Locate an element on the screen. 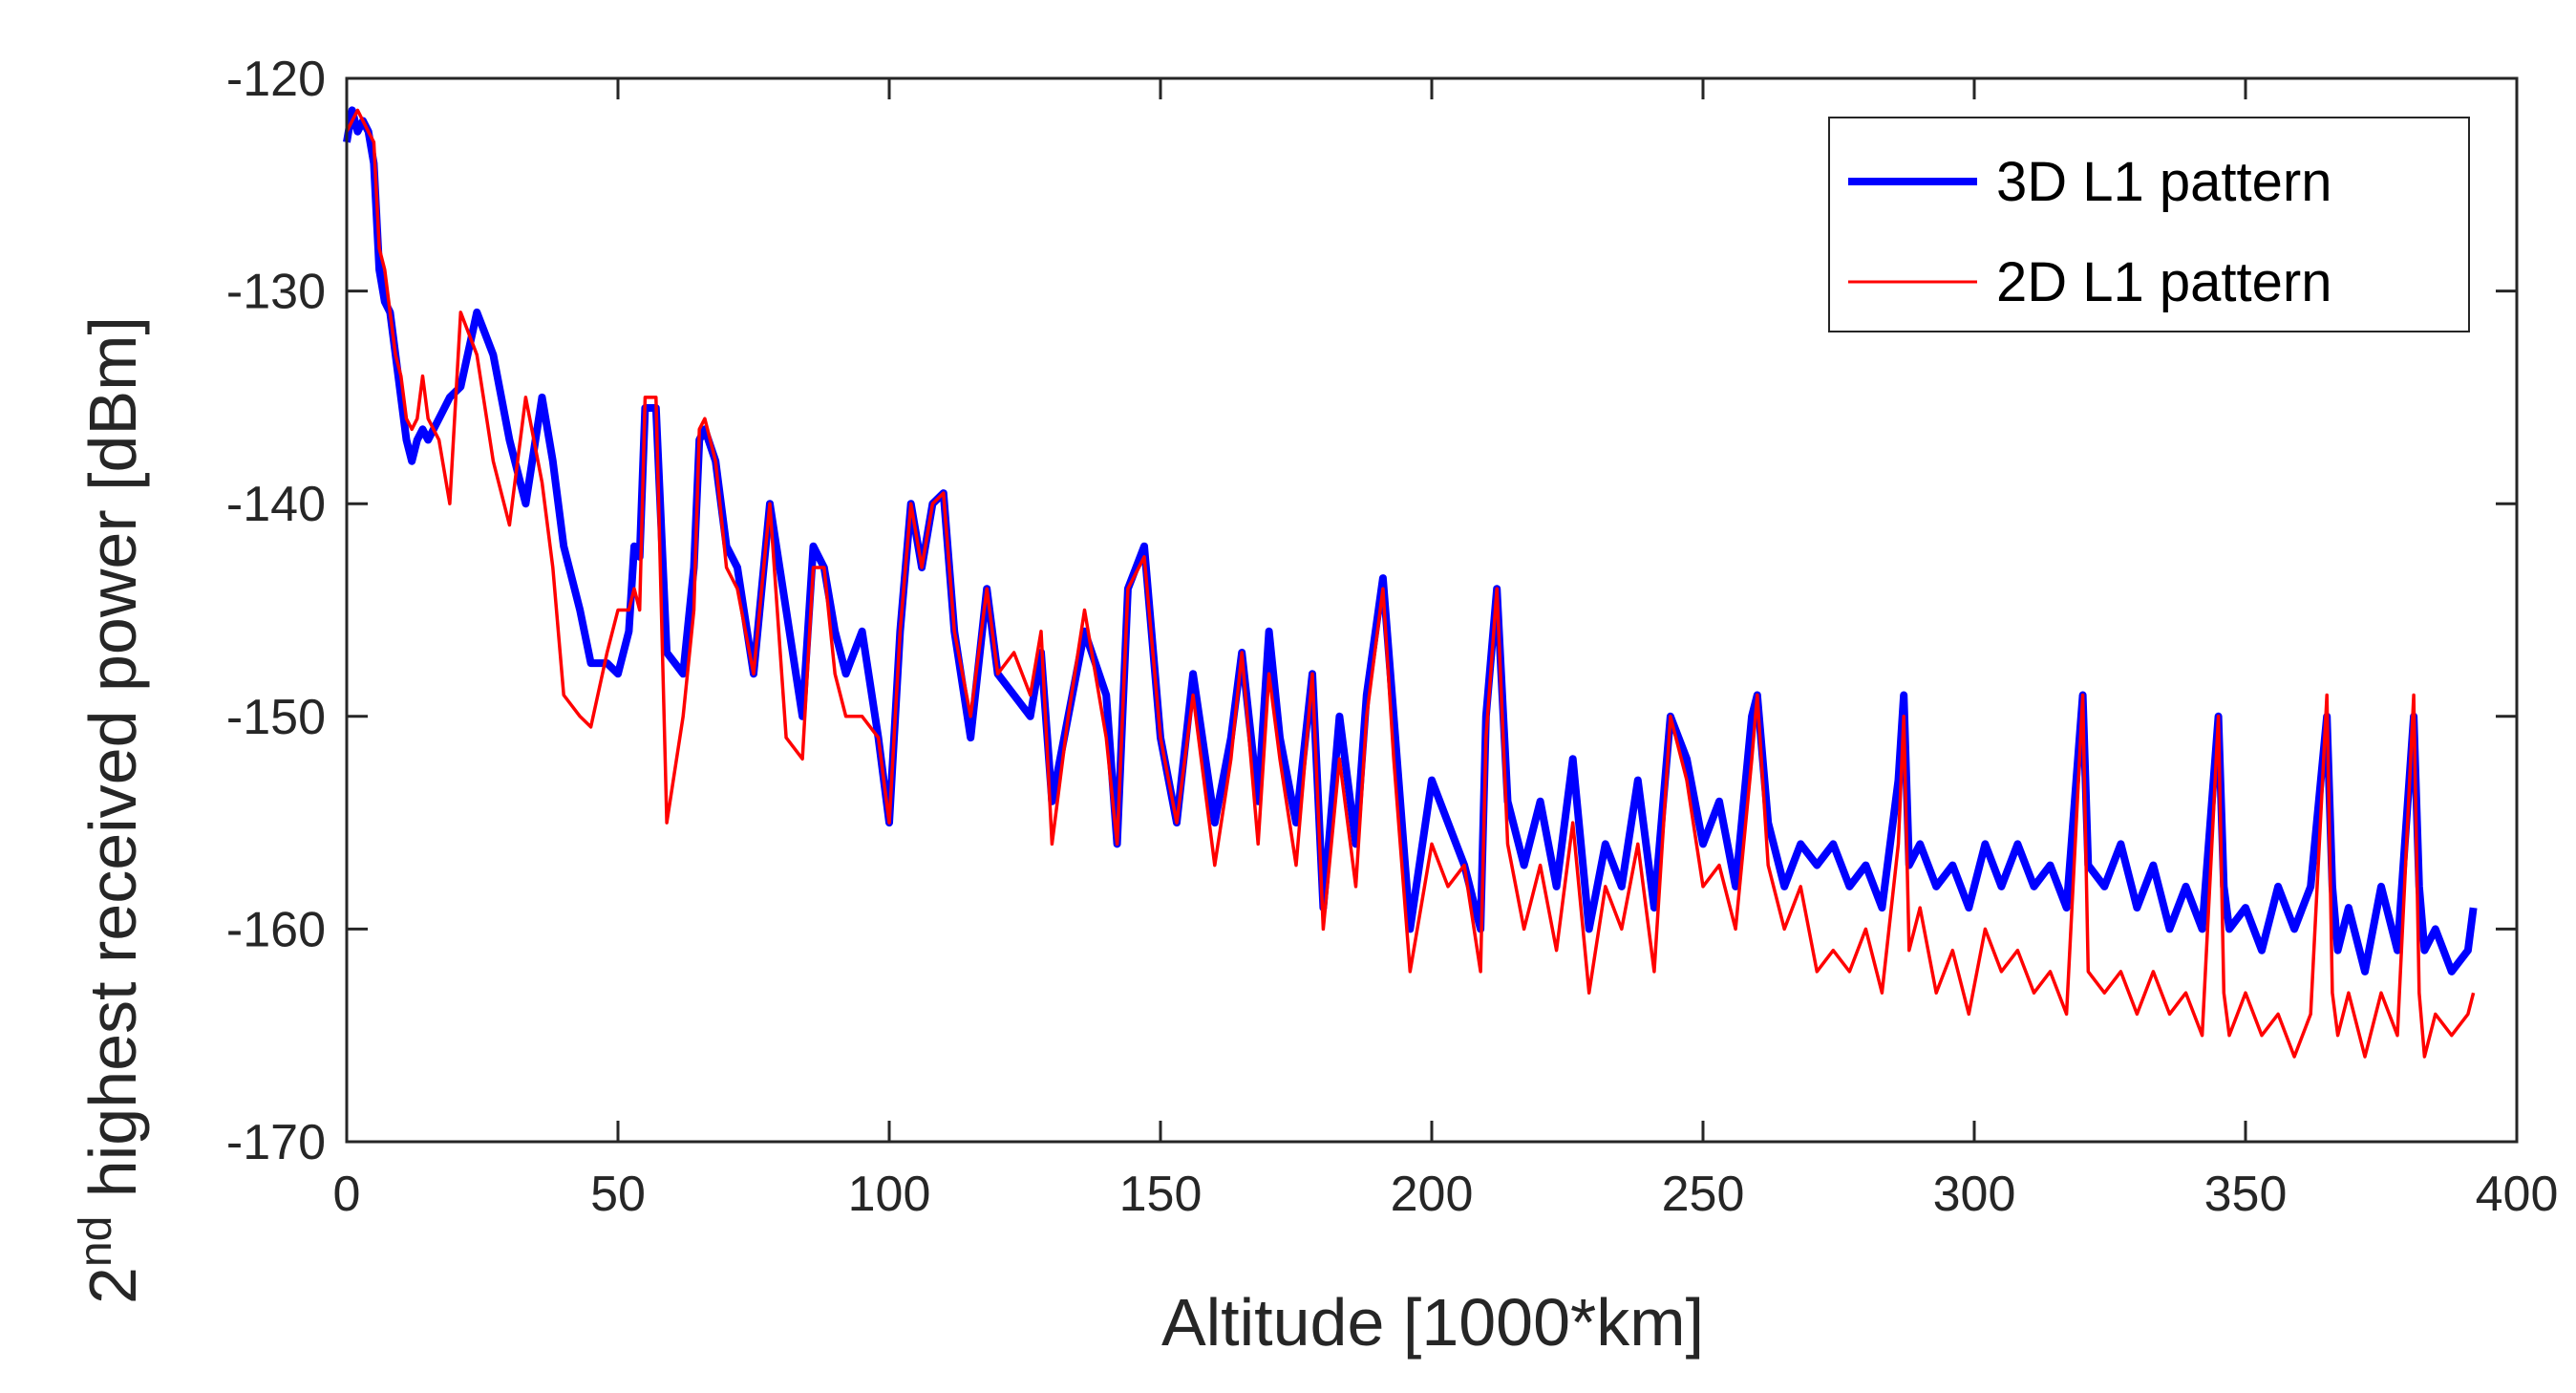  y-tick-label: -120 is located at coordinates (276, 79).